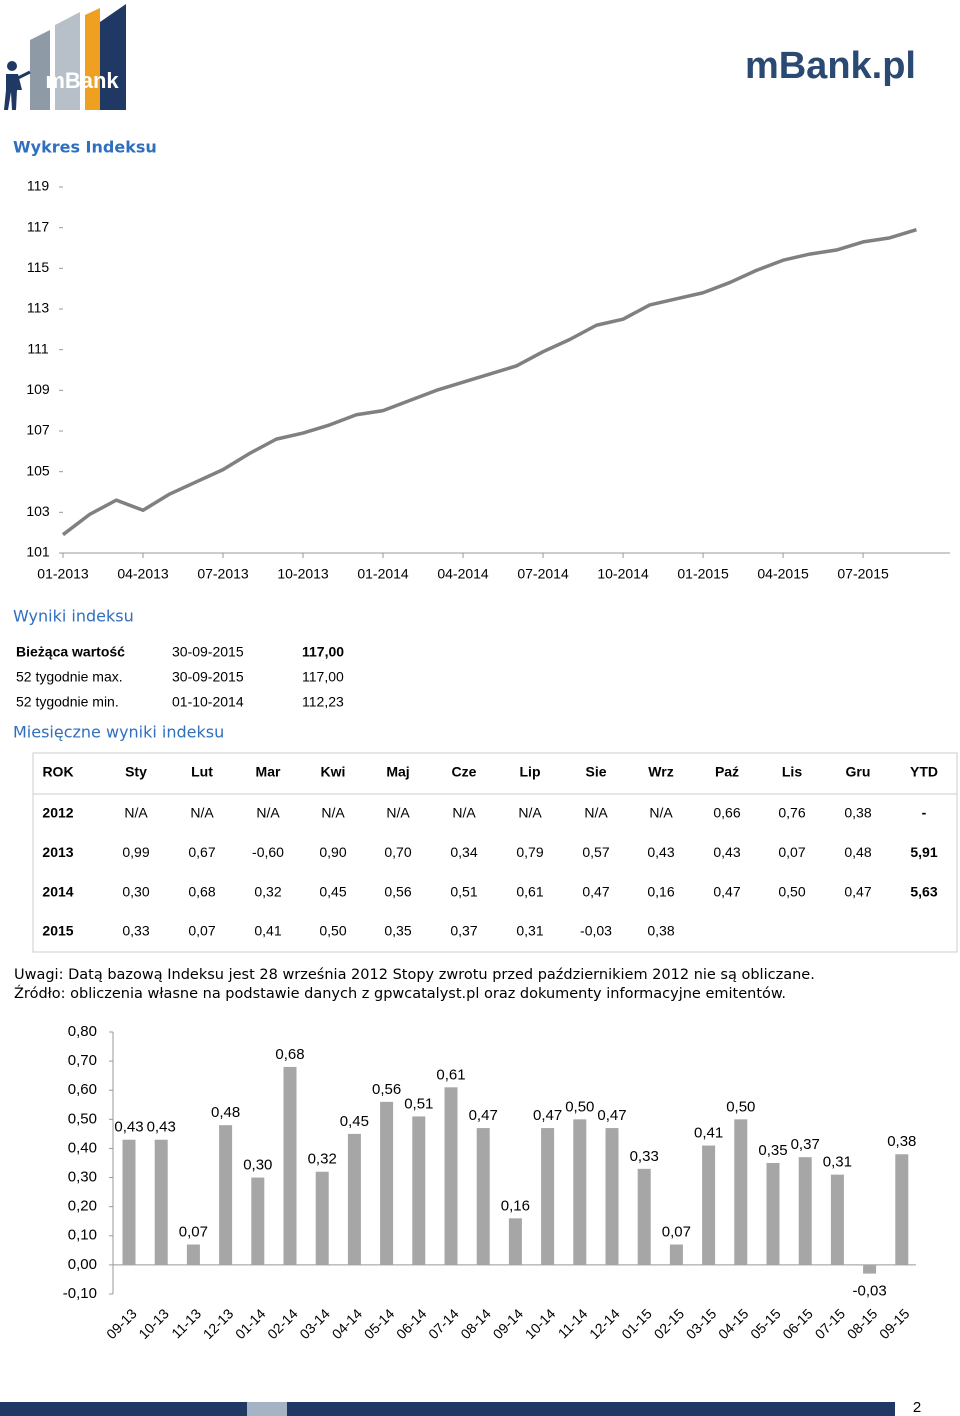  Describe the element at coordinates (837, 1162) in the screenshot. I see `value-label: 0,31` at that location.